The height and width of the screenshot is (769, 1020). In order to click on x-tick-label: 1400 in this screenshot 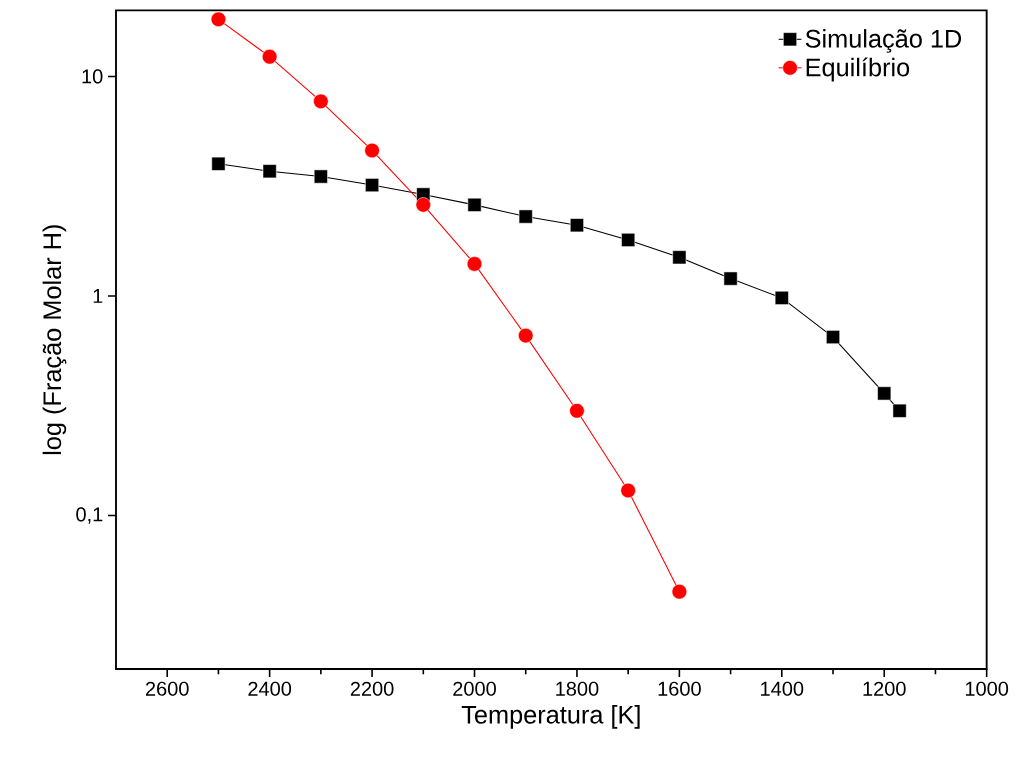, I will do `click(782, 688)`.